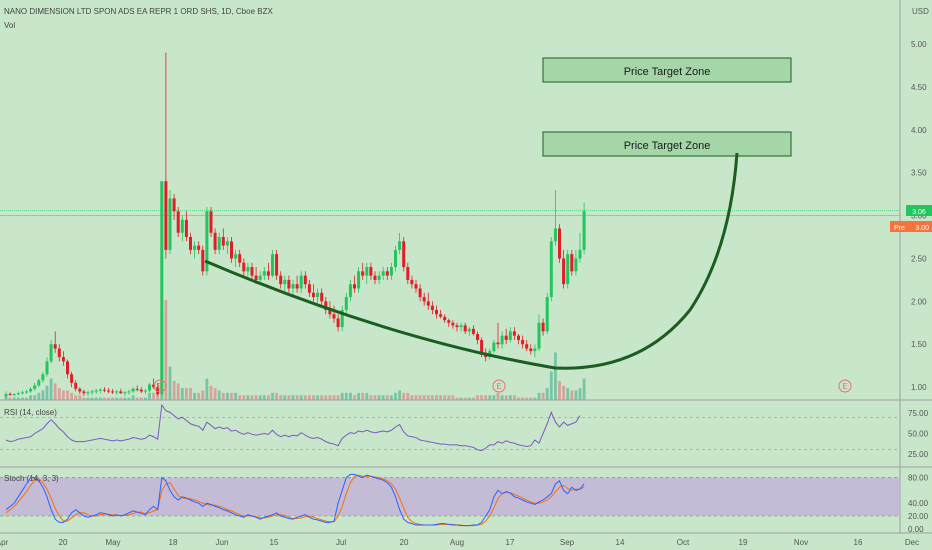 The width and height of the screenshot is (932, 550). I want to click on stoch-axis: 80.00 40.00 20.00 0.00, so click(918, 504).